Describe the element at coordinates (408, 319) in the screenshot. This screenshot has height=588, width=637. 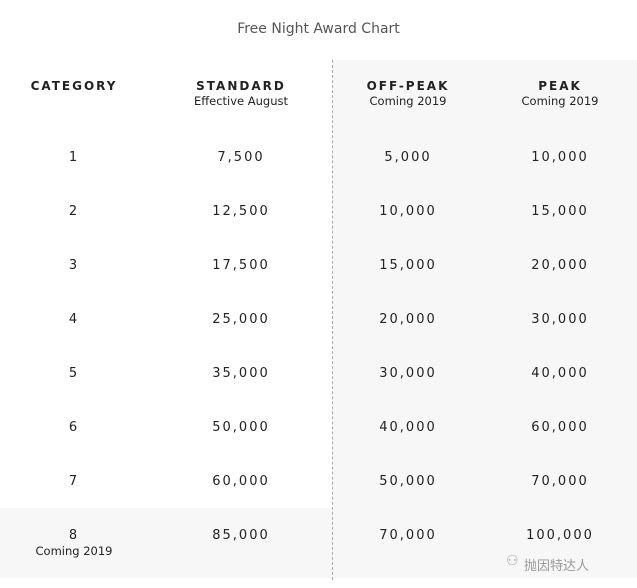
I see `cell-off-peak: 20,000` at that location.